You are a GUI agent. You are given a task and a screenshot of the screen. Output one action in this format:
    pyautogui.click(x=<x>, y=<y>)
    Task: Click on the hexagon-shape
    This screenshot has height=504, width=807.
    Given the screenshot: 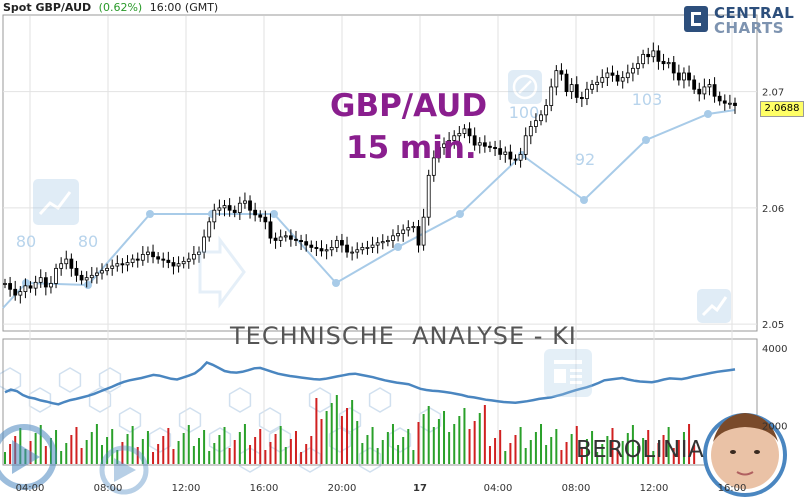 What is the action you would take?
    pyautogui.click(x=370, y=460)
    